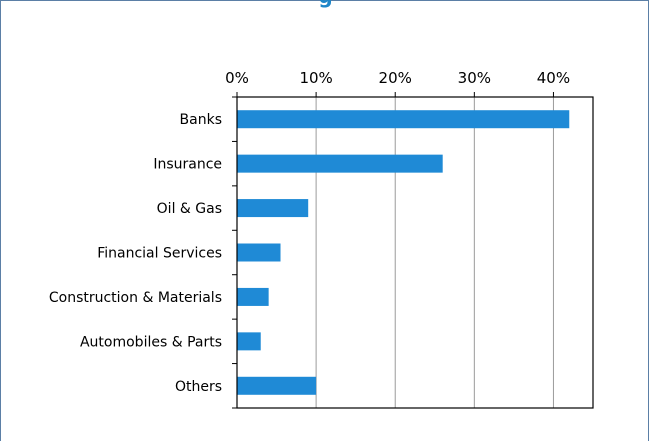  What do you see at coordinates (315, 78) in the screenshot?
I see `x-tick-label-1: 10%` at bounding box center [315, 78].